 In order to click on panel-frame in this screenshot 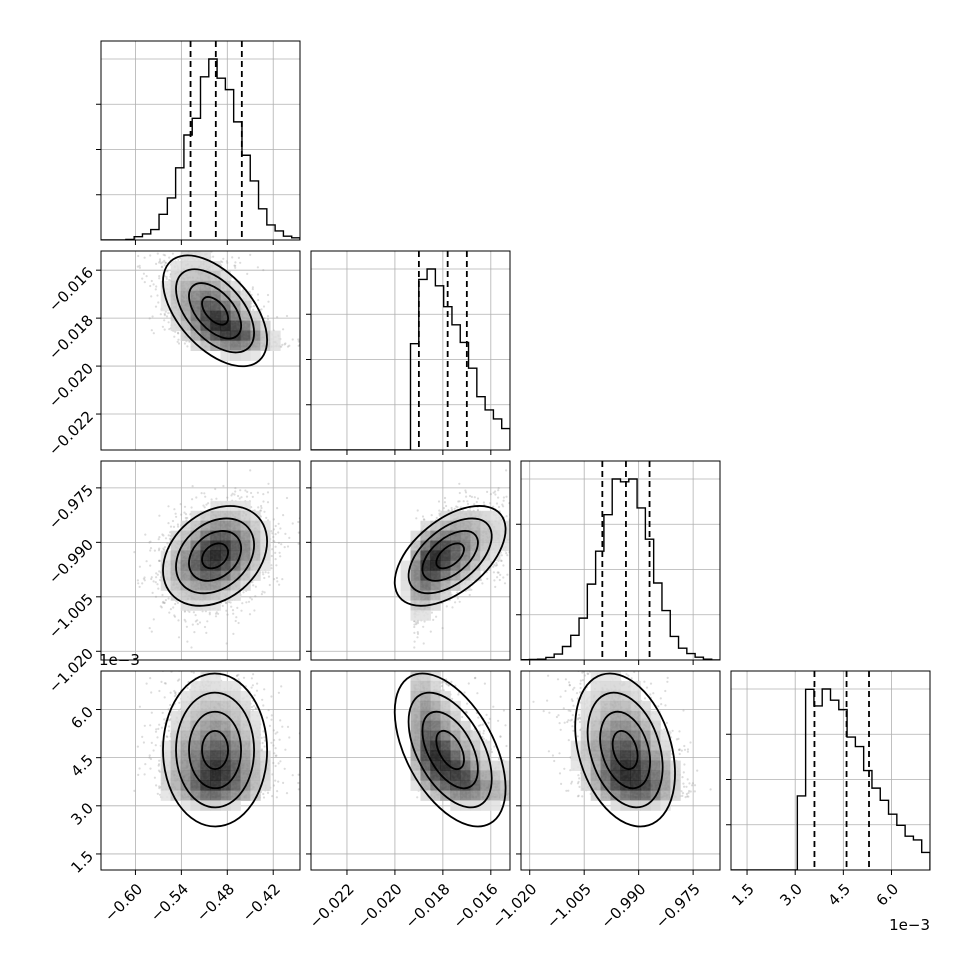, I will do `click(200, 140)`.